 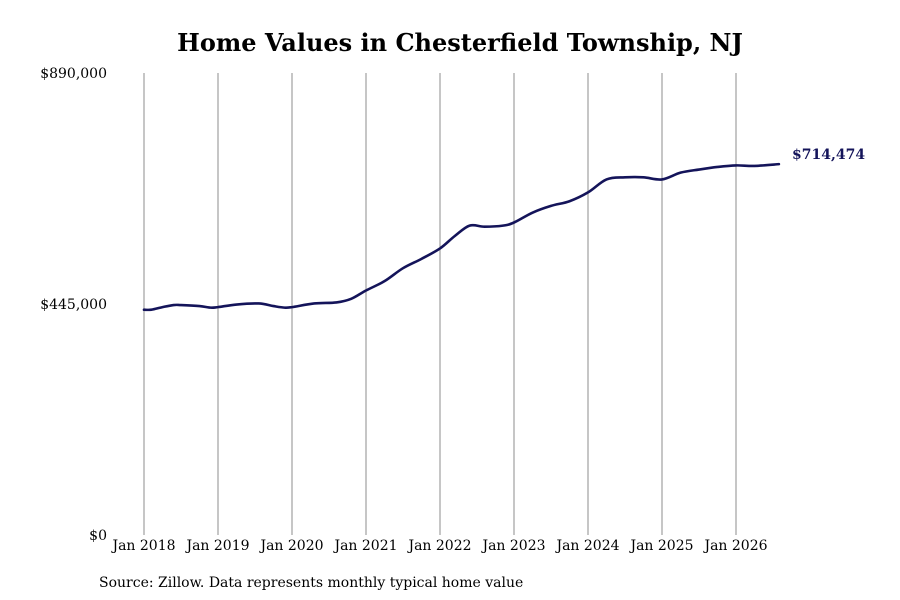 What do you see at coordinates (142, 546) in the screenshot?
I see `x-tick-label: Jan 2018` at bounding box center [142, 546].